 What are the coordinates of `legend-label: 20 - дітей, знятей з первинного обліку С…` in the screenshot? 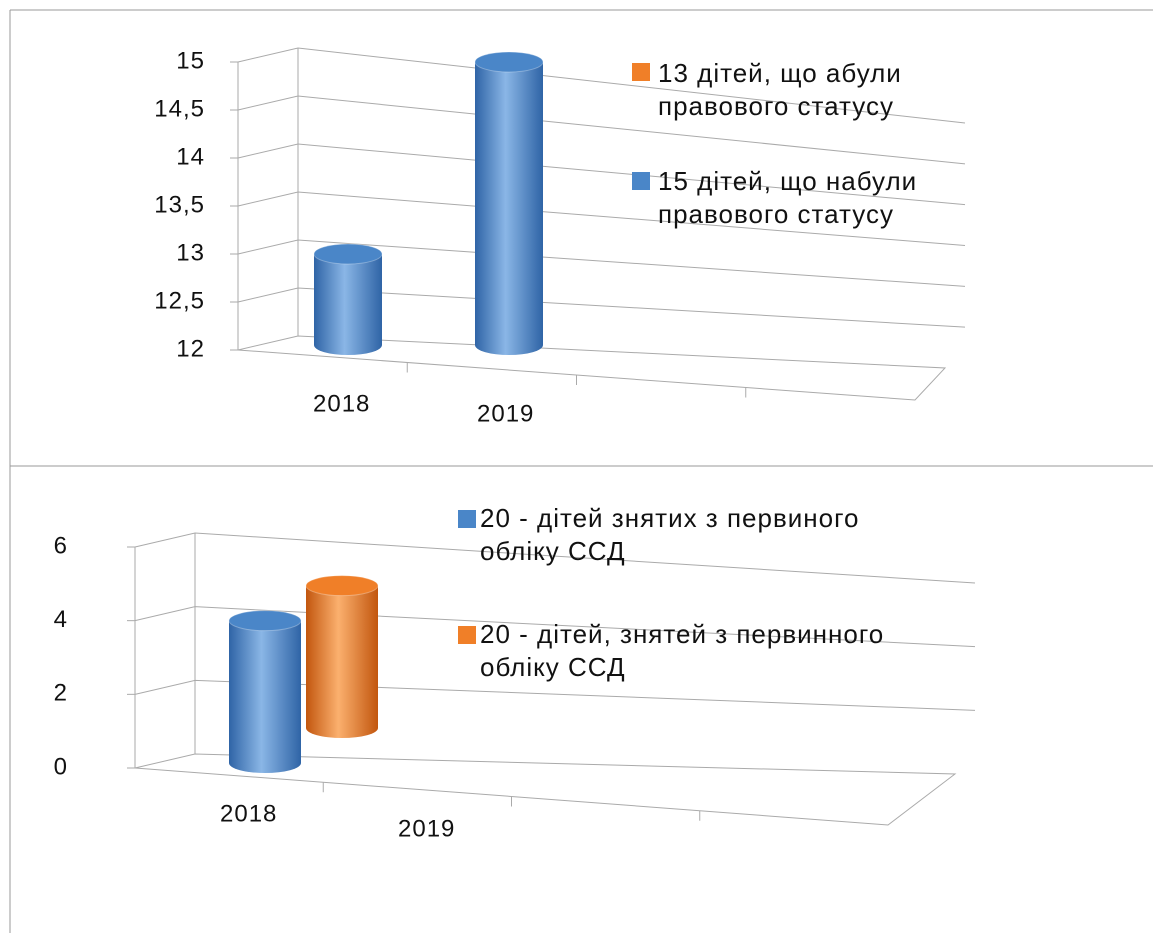 It's located at (682, 650).